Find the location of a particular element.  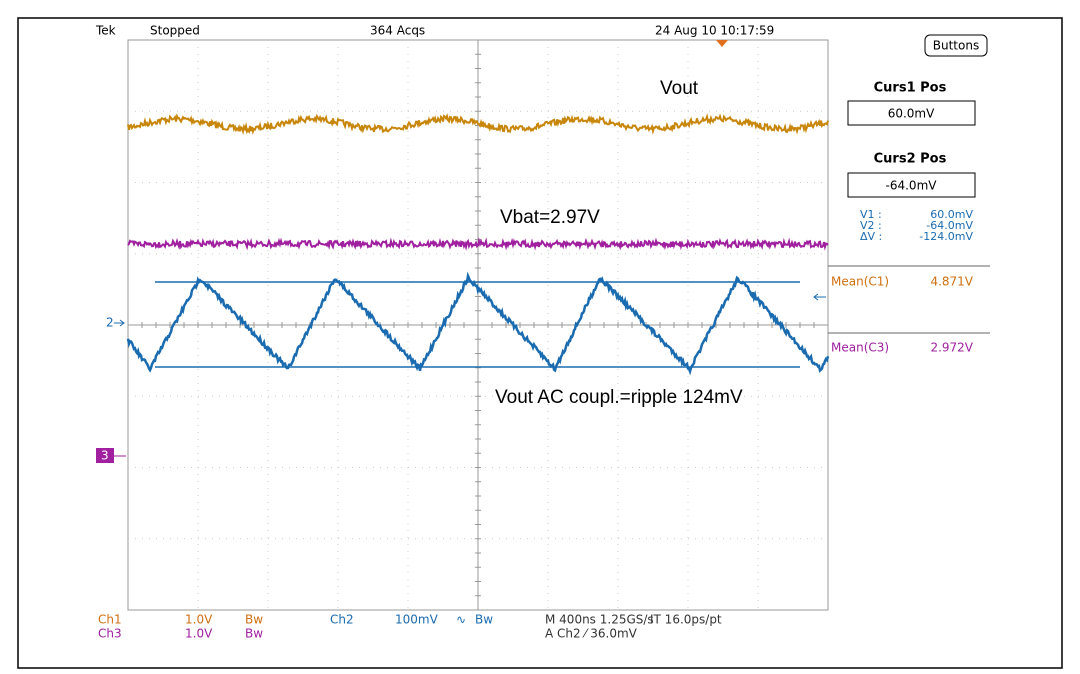

acquisitions: 364 Acqs is located at coordinates (397, 31).